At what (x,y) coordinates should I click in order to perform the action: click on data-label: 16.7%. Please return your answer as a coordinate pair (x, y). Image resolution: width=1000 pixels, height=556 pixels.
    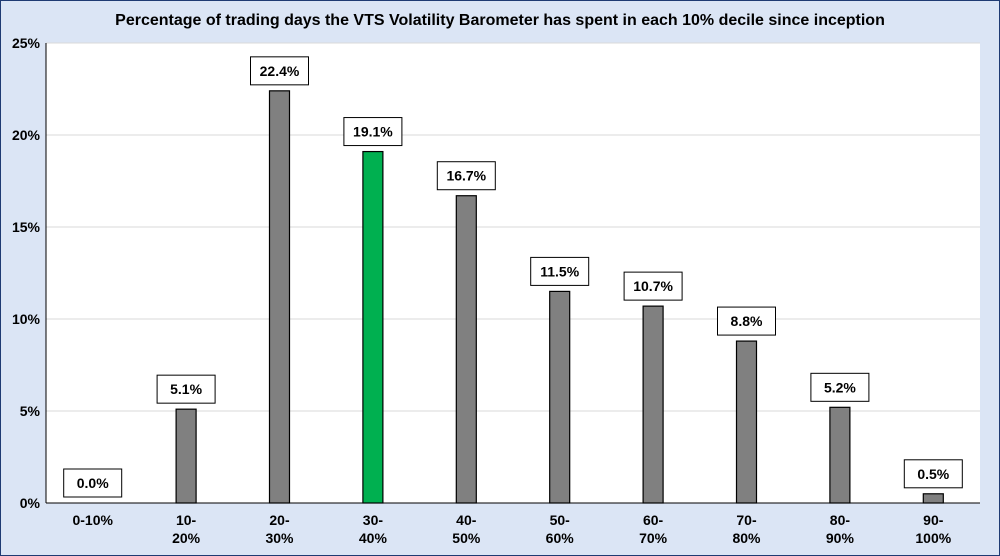
    Looking at the image, I should click on (466, 176).